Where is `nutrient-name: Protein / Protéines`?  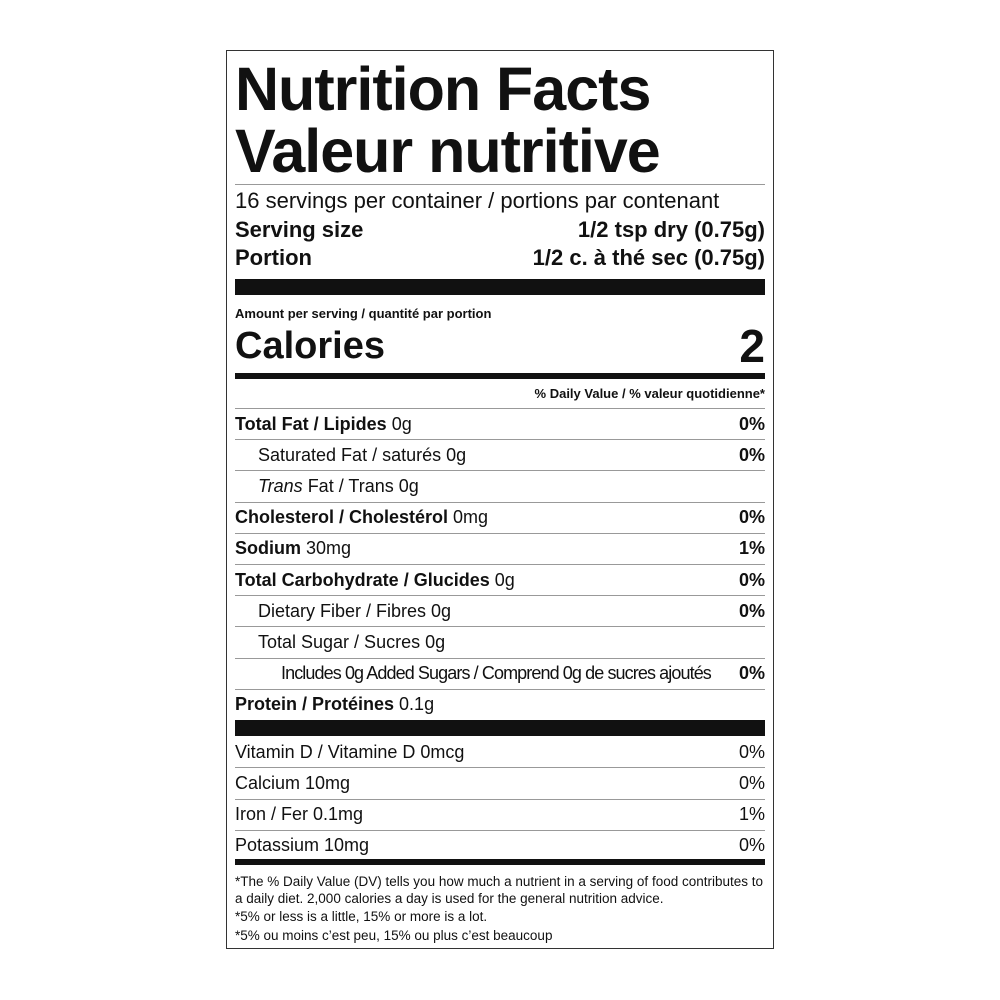 nutrient-name: Protein / Protéines is located at coordinates (315, 704).